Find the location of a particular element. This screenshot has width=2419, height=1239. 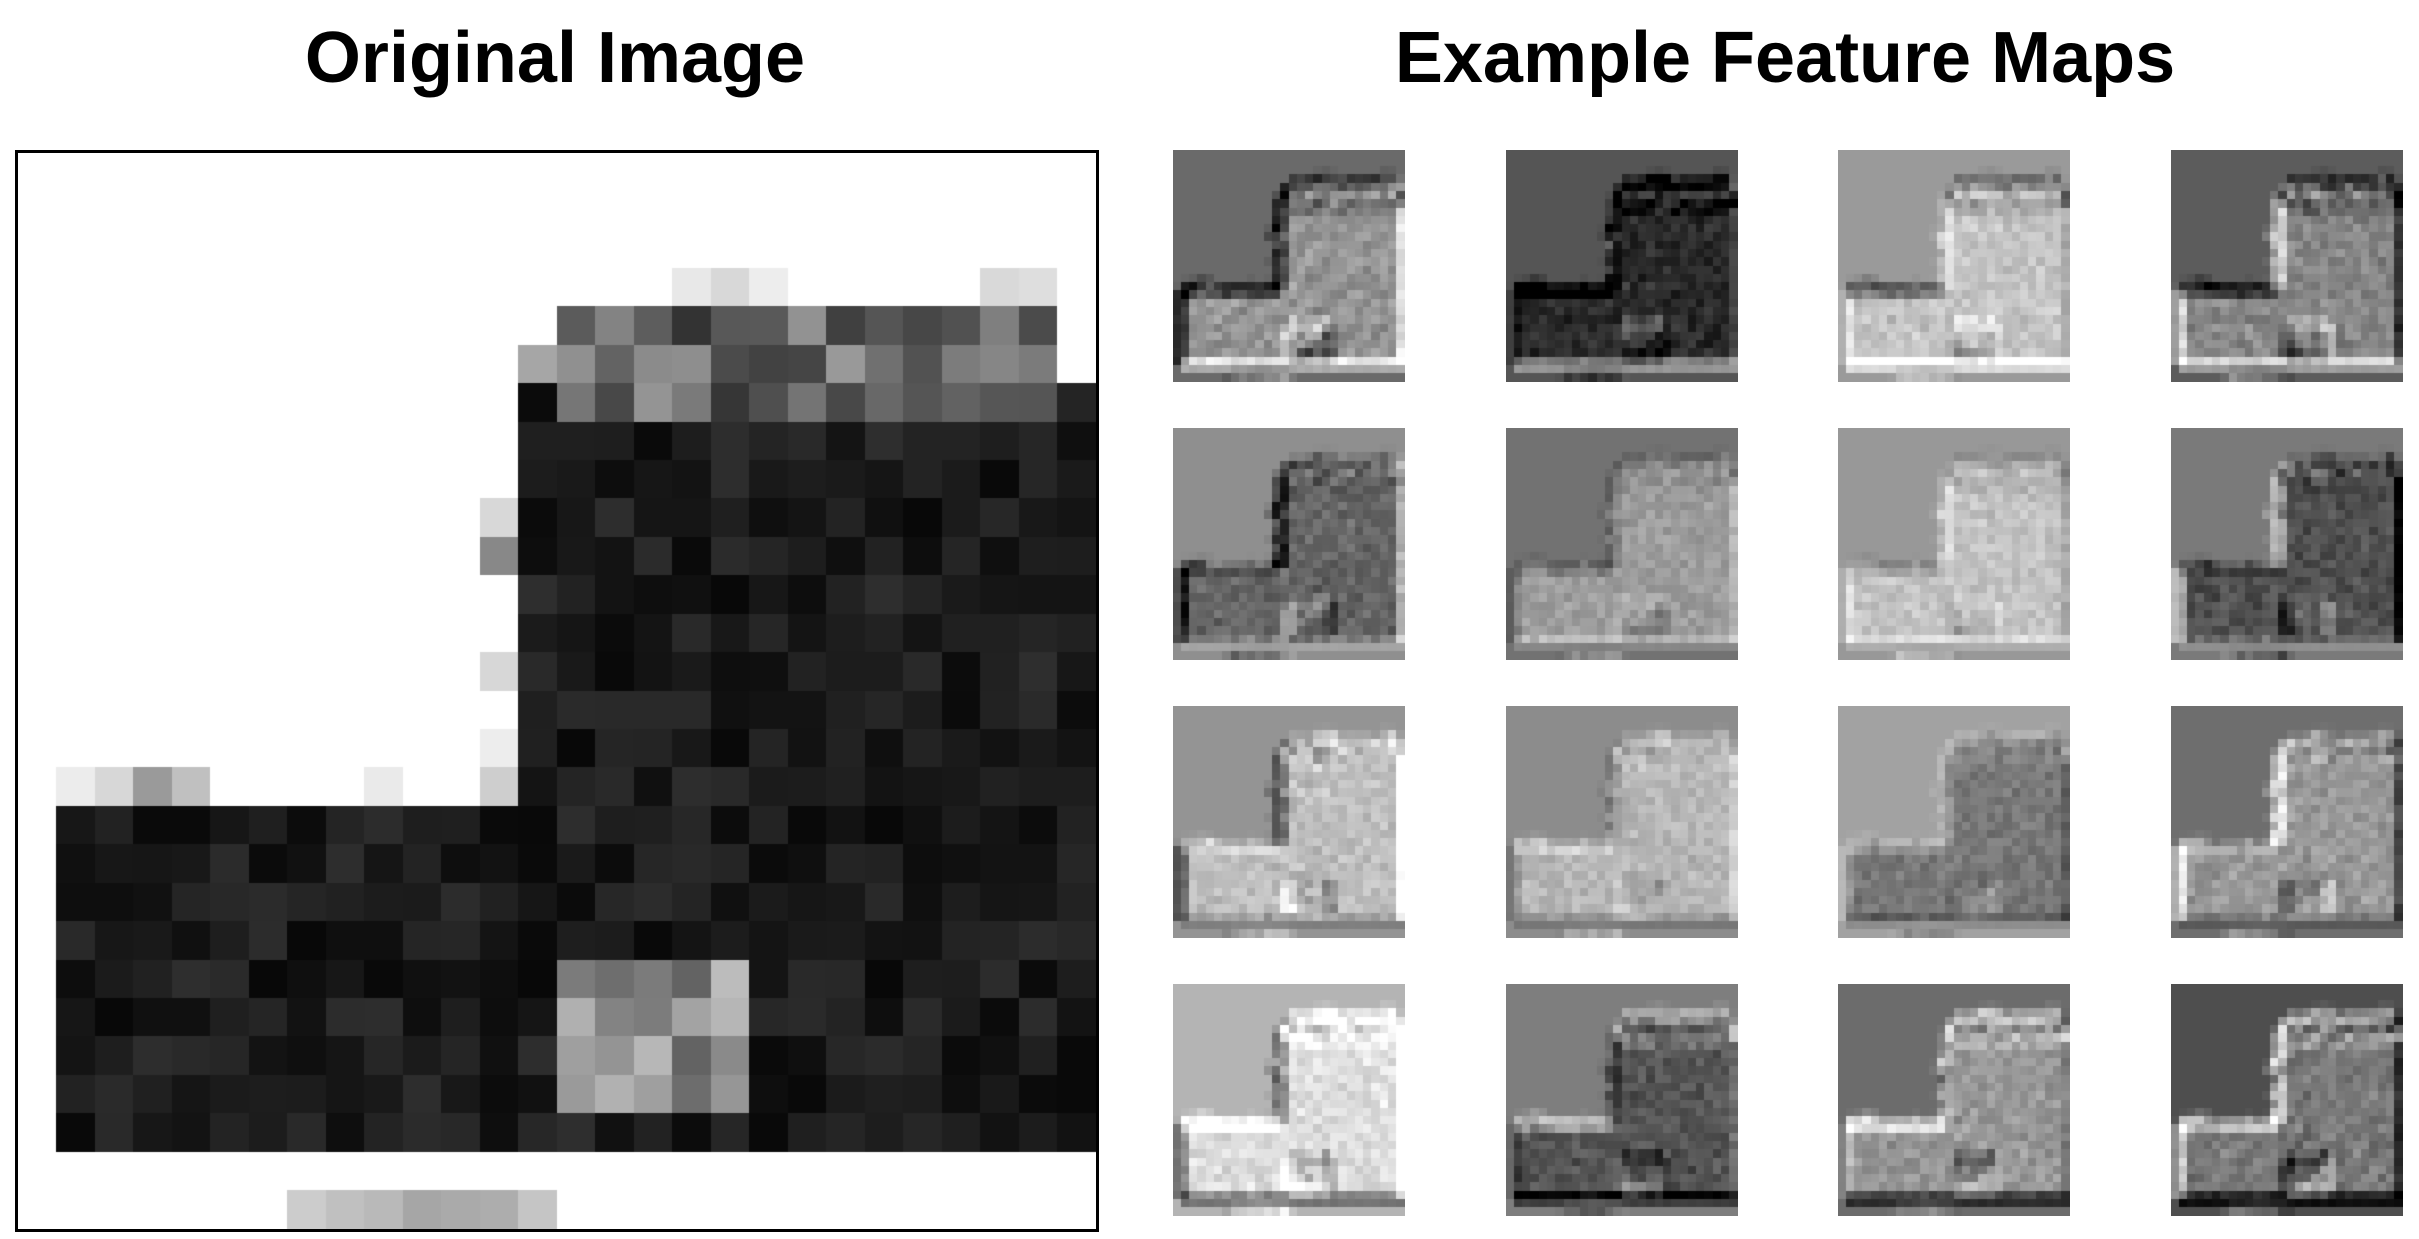

original-image-title: Original Image is located at coordinates (555, 58).